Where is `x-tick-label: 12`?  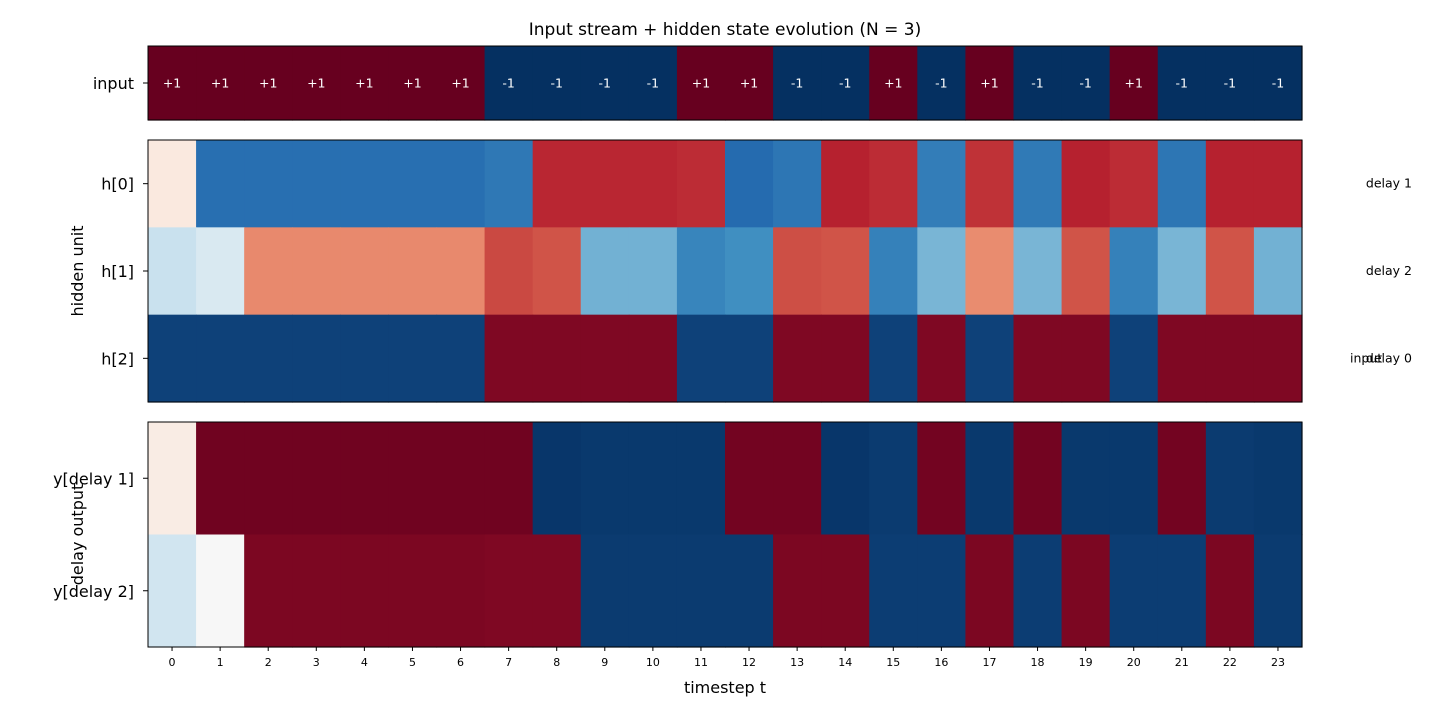
x-tick-label: 12 is located at coordinates (749, 662).